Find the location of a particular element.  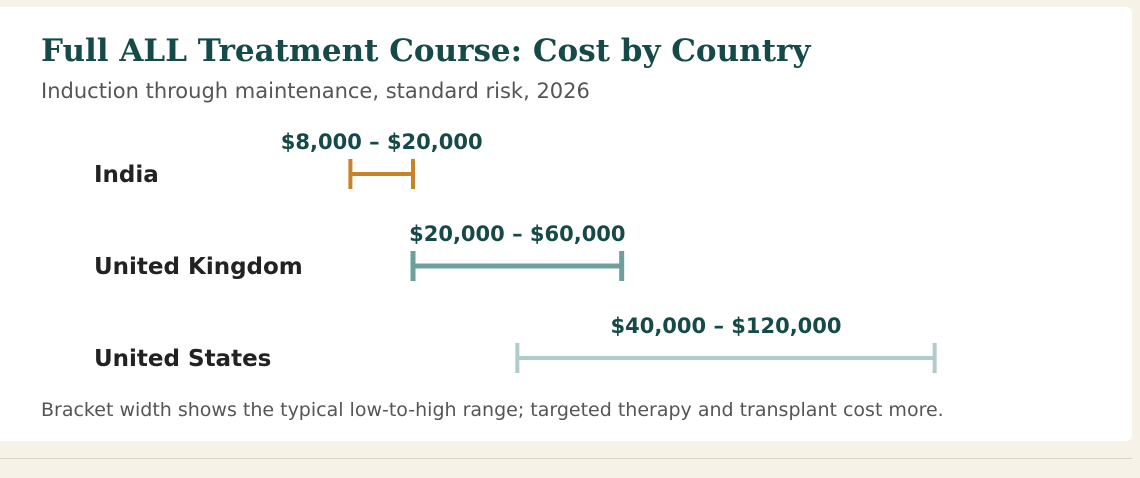

bottom-divider is located at coordinates (566, 458).